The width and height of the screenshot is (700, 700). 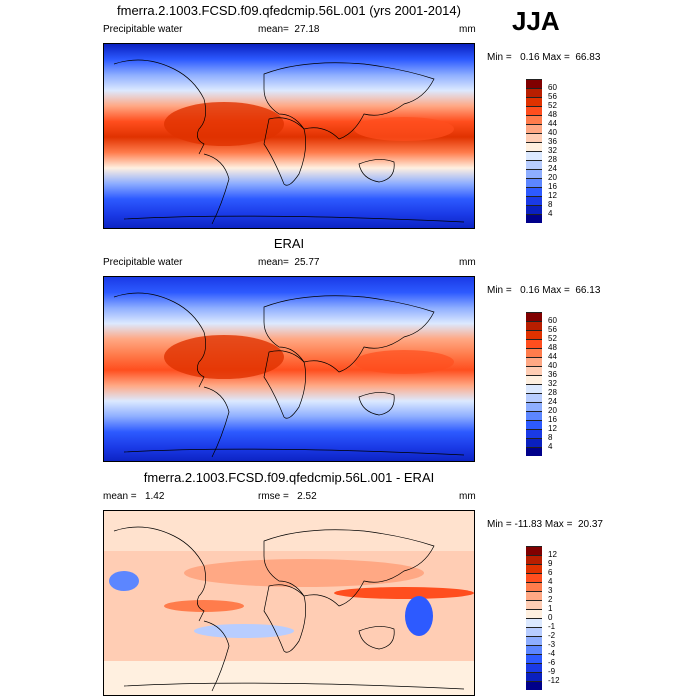 What do you see at coordinates (143, 262) in the screenshot?
I see `panel-left-label: Precipitable water` at bounding box center [143, 262].